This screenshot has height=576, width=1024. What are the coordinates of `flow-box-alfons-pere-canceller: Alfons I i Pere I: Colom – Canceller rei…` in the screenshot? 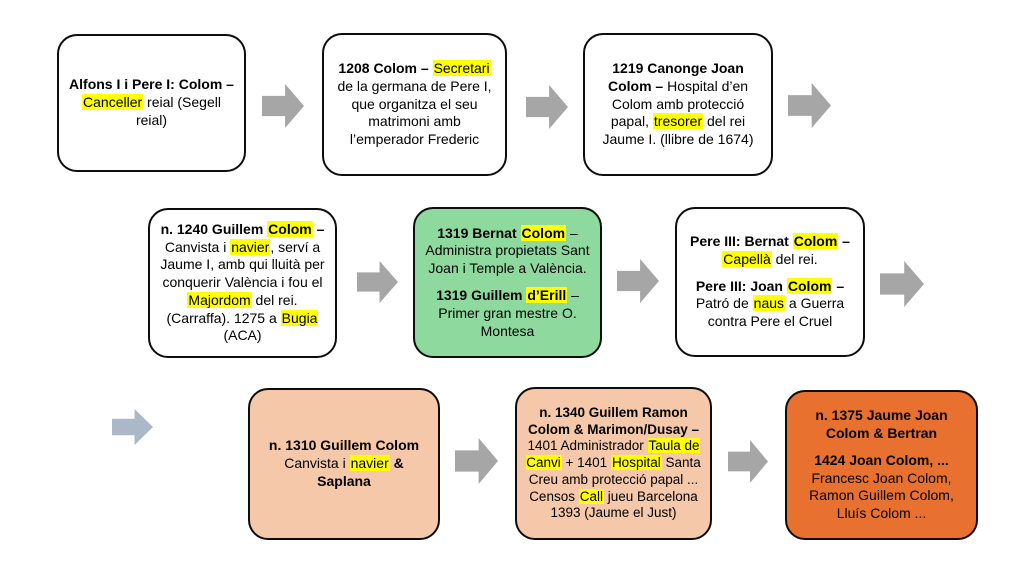 It's located at (151, 103).